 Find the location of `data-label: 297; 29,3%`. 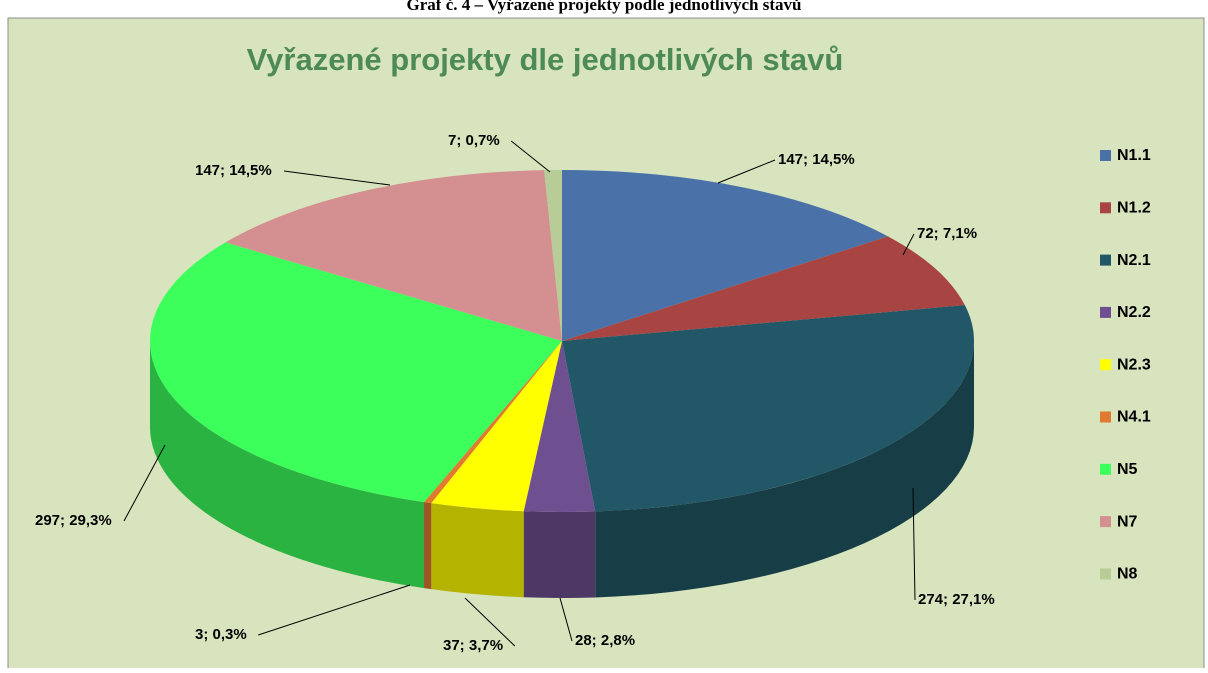

data-label: 297; 29,3% is located at coordinates (73, 520).